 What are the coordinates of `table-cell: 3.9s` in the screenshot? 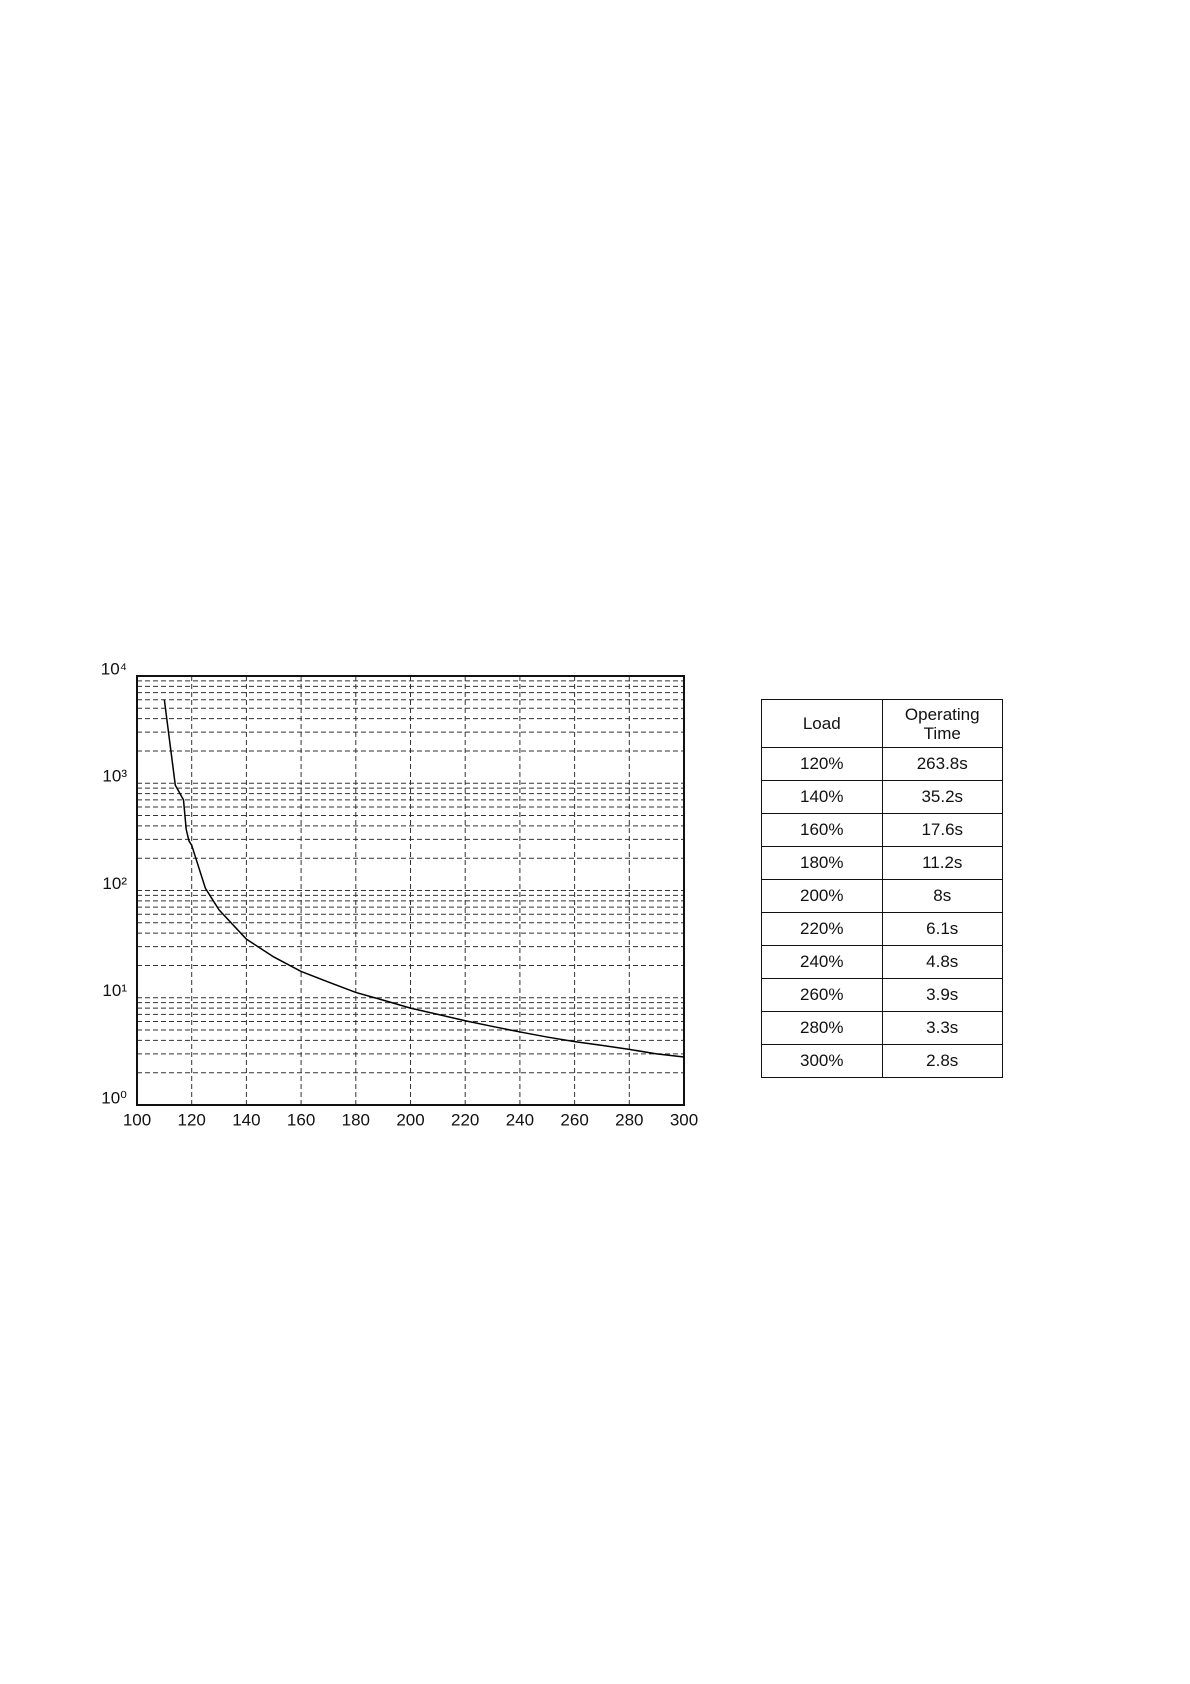 It's located at (942, 995).